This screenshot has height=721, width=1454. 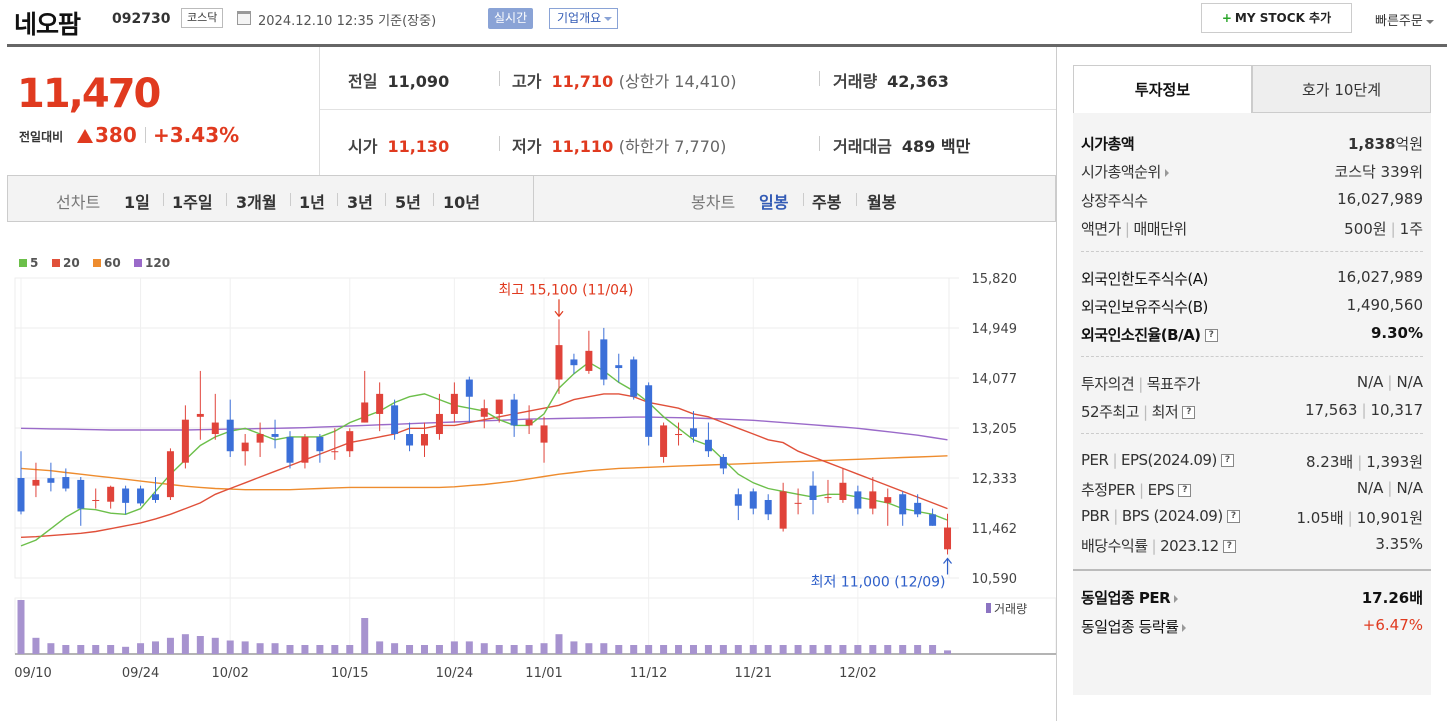 I want to click on prev-close-value: 11,090, so click(x=418, y=81).